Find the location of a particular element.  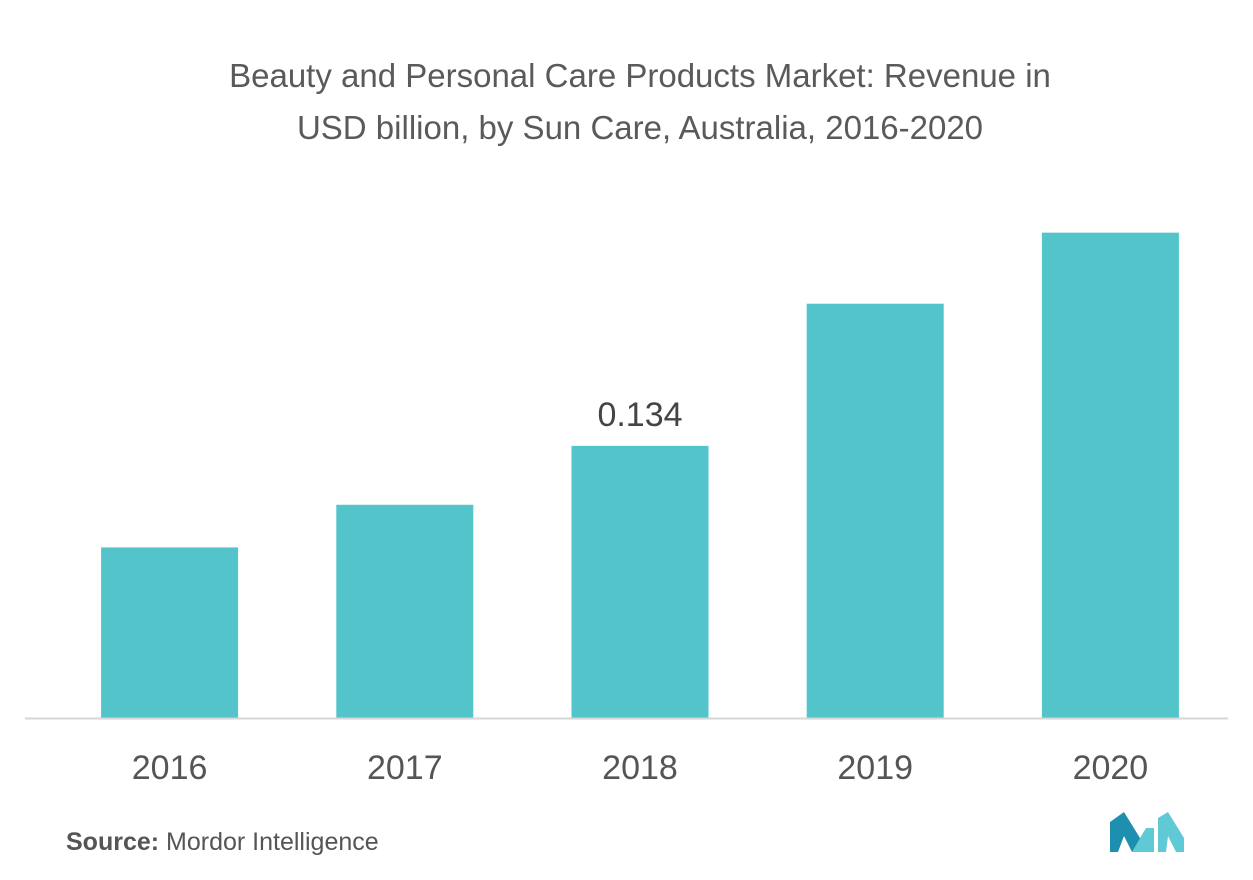

x-tick-label-2019: 2019 is located at coordinates (875, 768).